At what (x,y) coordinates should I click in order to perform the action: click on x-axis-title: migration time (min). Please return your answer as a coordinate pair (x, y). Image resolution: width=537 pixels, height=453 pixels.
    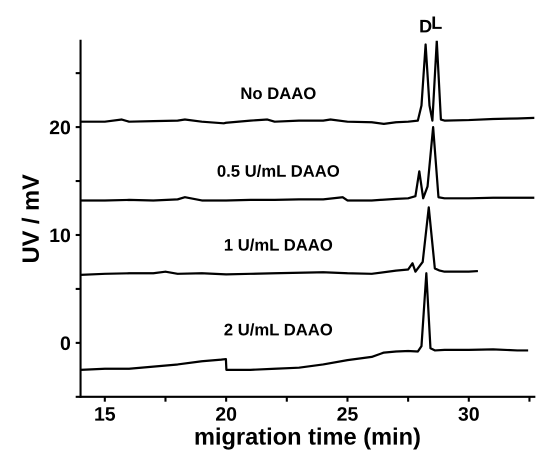
    Looking at the image, I should click on (308, 438).